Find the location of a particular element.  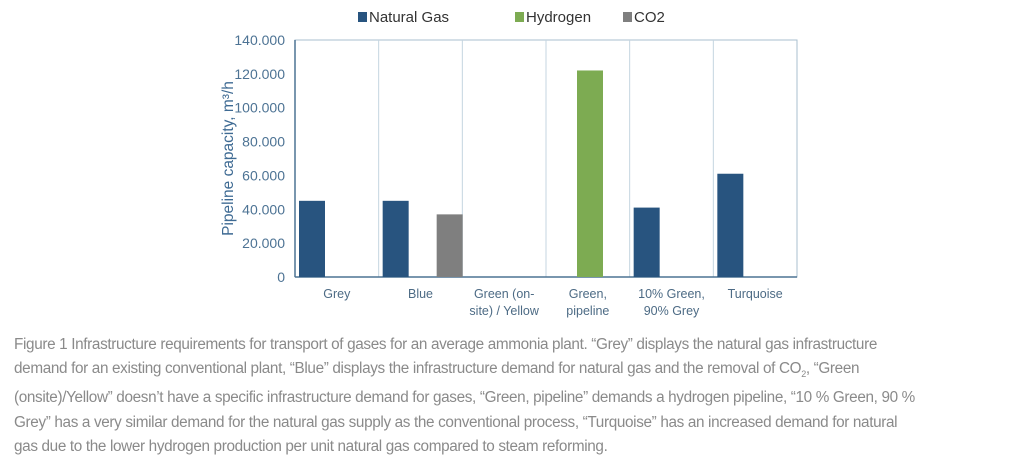

x-tick-label: Blue is located at coordinates (420, 294).